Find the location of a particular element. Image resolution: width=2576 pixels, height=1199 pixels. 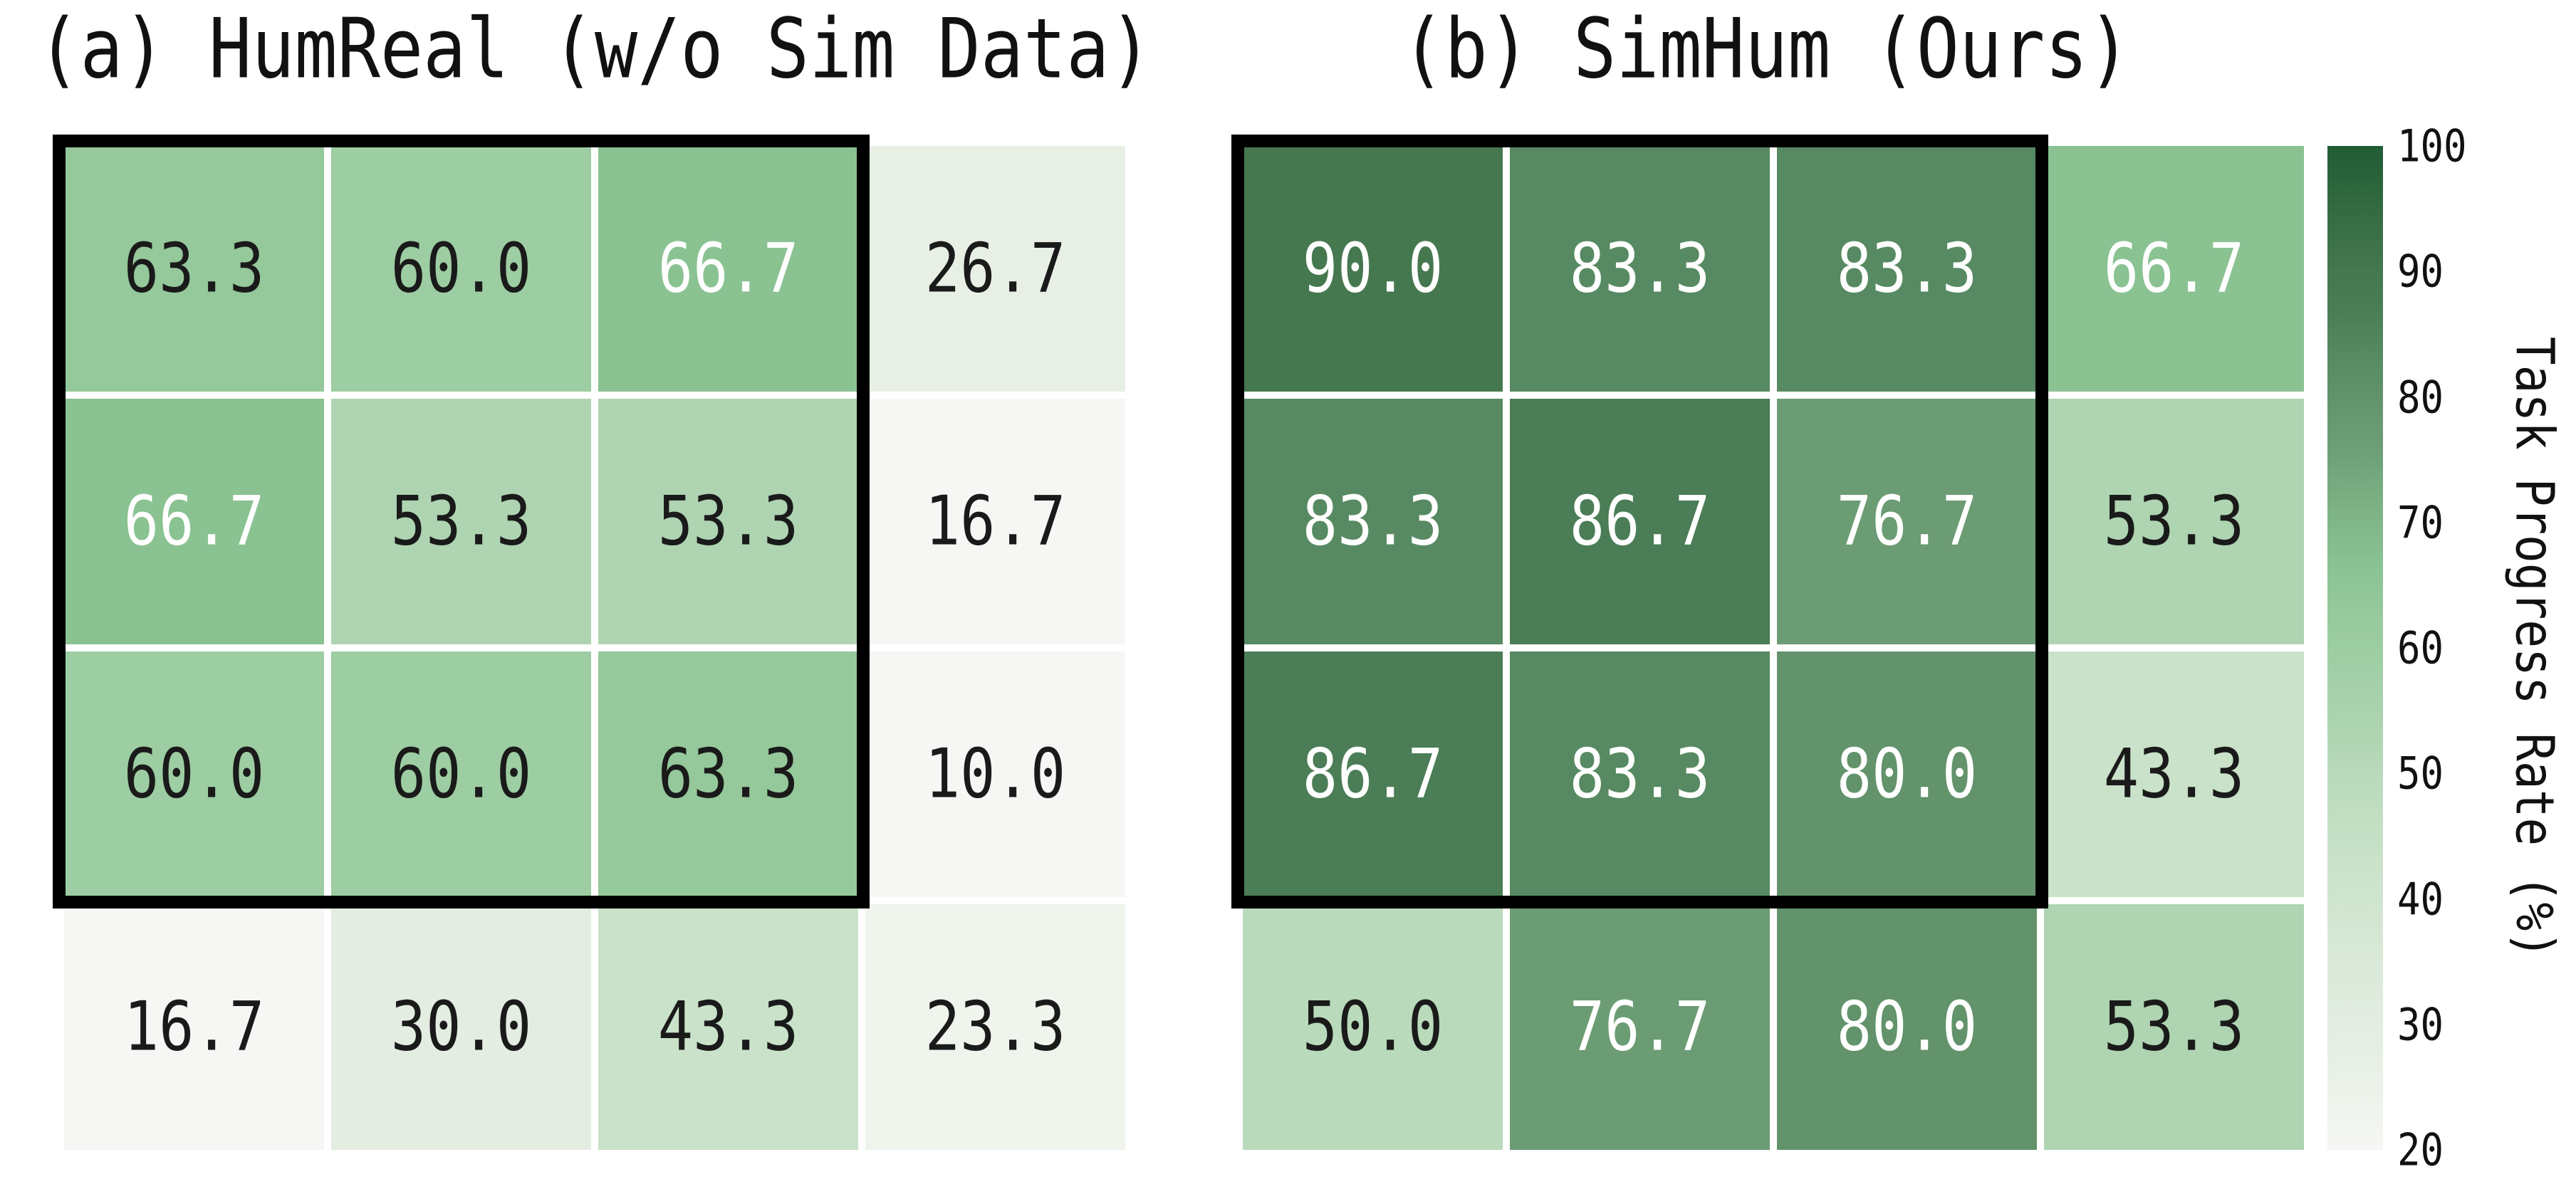

colorbar-tick-50: 50 is located at coordinates (2420, 774).